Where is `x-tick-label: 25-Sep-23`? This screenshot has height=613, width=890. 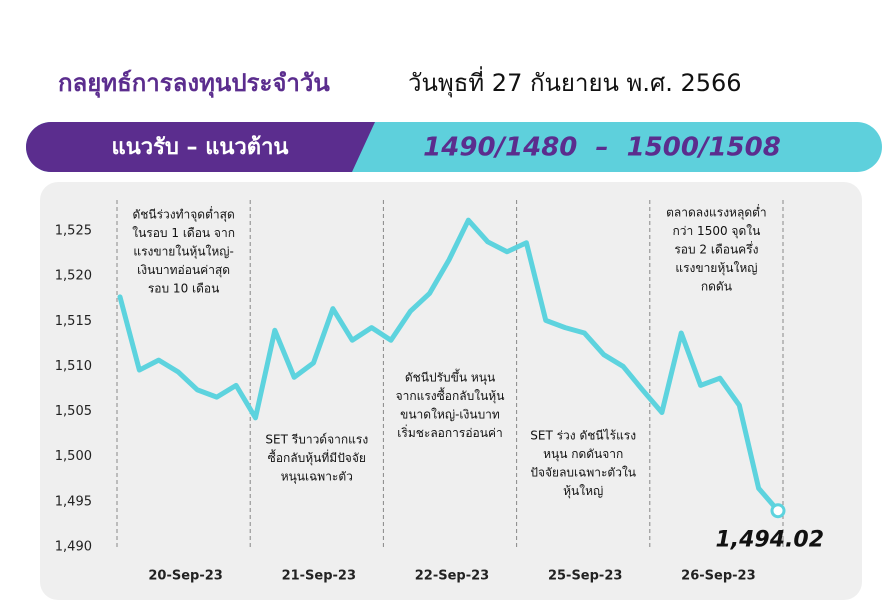 x-tick-label: 25-Sep-23 is located at coordinates (585, 576).